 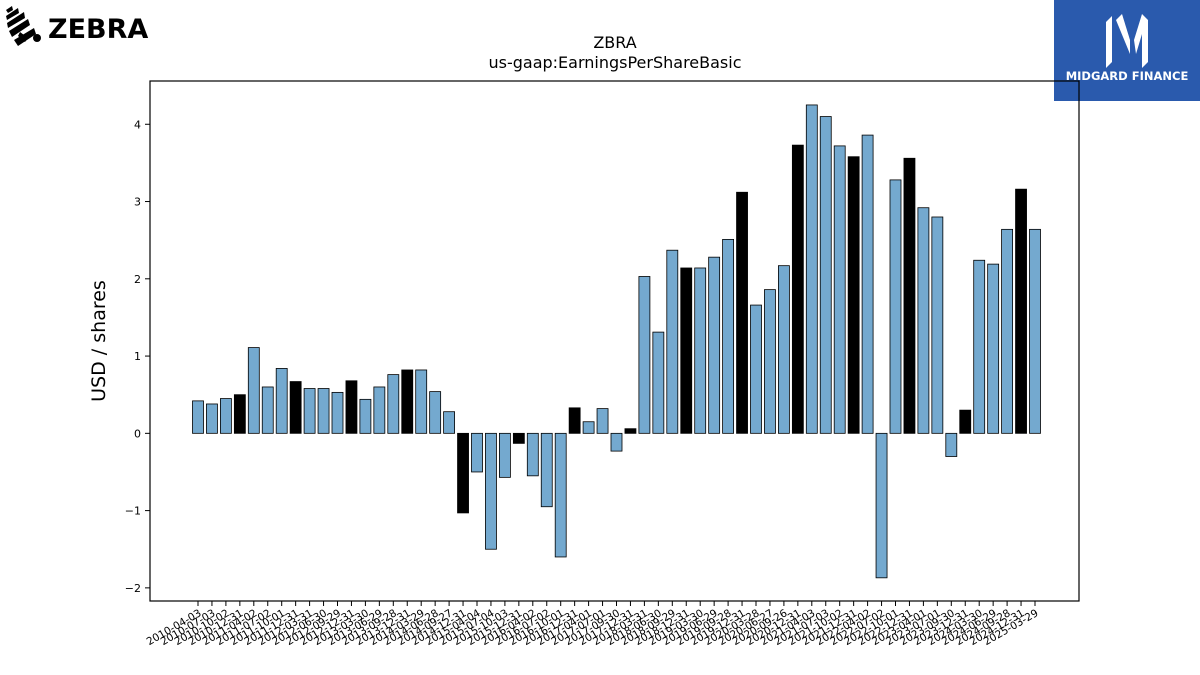 What do you see at coordinates (1127, 41) in the screenshot?
I see `midgard-m-icon` at bounding box center [1127, 41].